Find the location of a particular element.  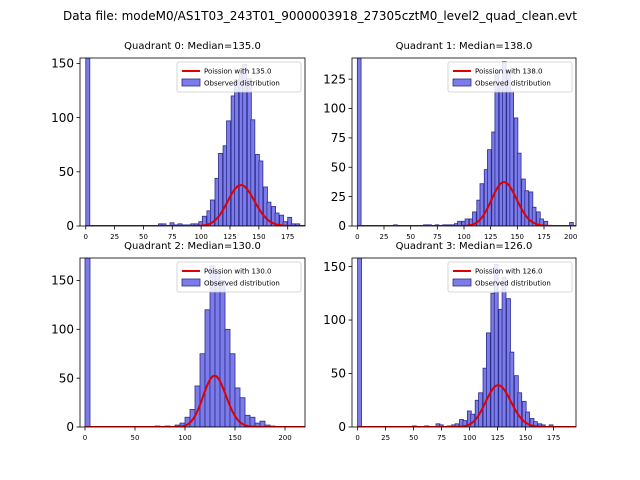

quadrant-title: Quadrant 2: Median=130.0 is located at coordinates (192, 246).